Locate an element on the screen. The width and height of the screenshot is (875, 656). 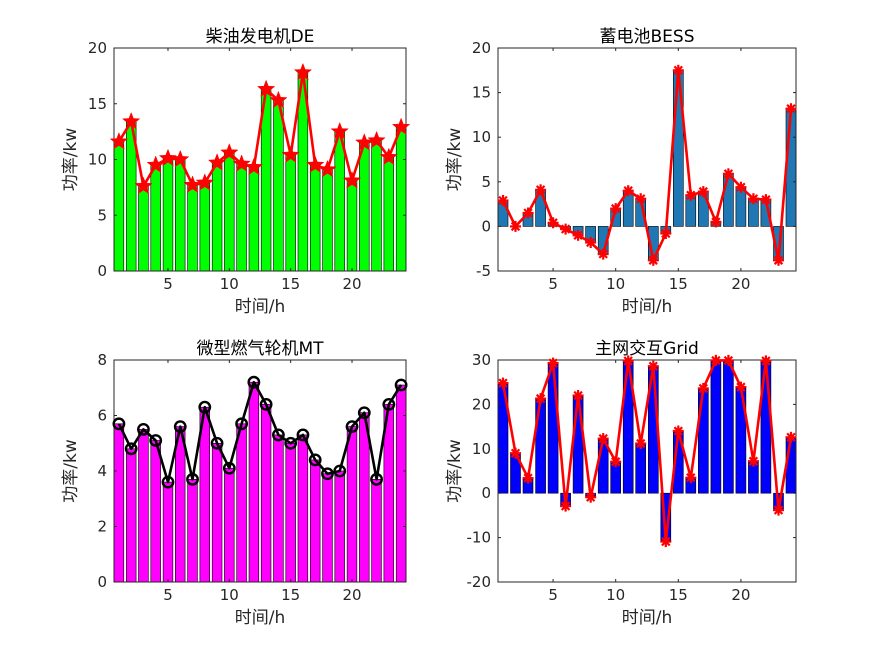
x-tick-label: 15 is located at coordinates (678, 595).